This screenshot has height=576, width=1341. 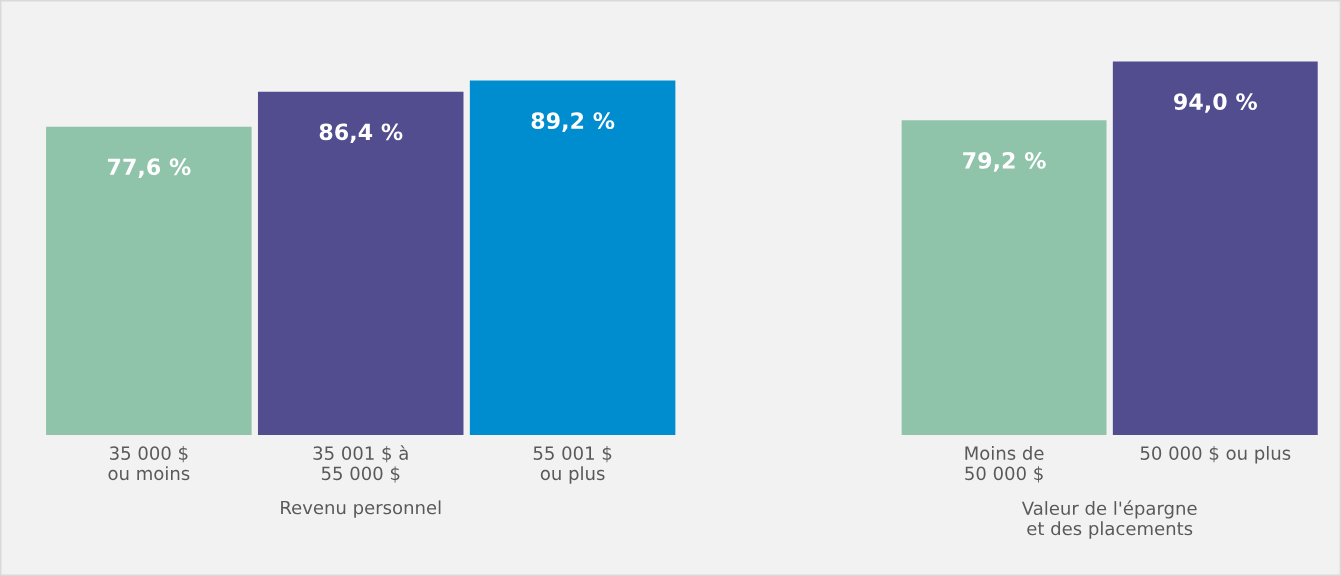 What do you see at coordinates (1004, 464) in the screenshot?
I see `x-tick-label: Moins de 50 000 $` at bounding box center [1004, 464].